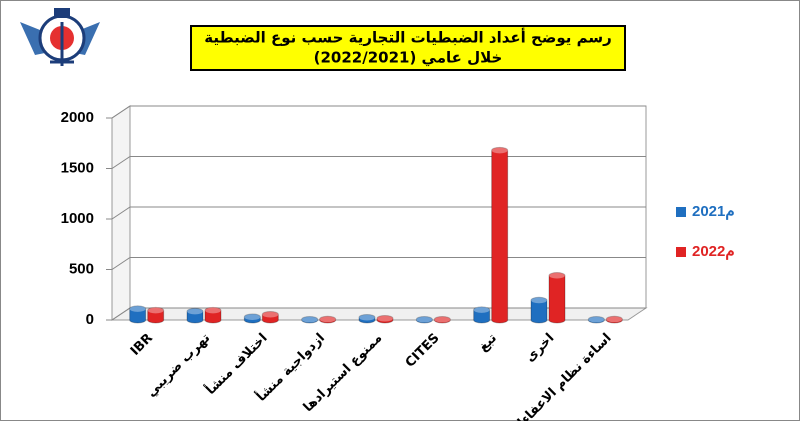  I want to click on legend-label: 2022م, so click(713, 251).